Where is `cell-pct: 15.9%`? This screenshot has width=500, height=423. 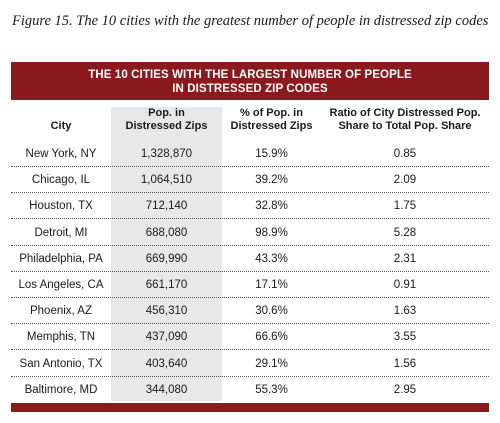
cell-pct: 15.9% is located at coordinates (271, 154).